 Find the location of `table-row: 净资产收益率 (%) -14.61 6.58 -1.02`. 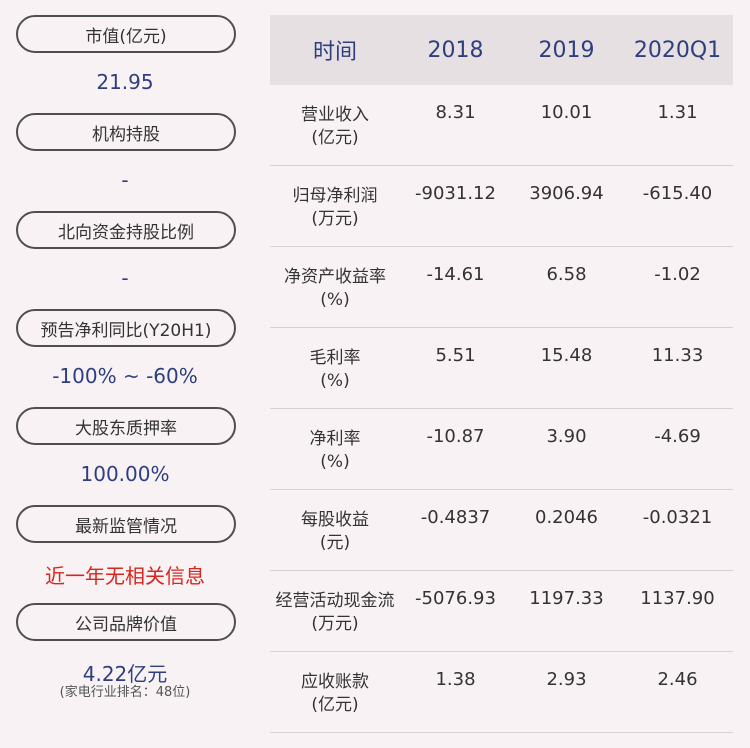

table-row: 净资产收益率 (%) -14.61 6.58 -1.02 is located at coordinates (501, 287).